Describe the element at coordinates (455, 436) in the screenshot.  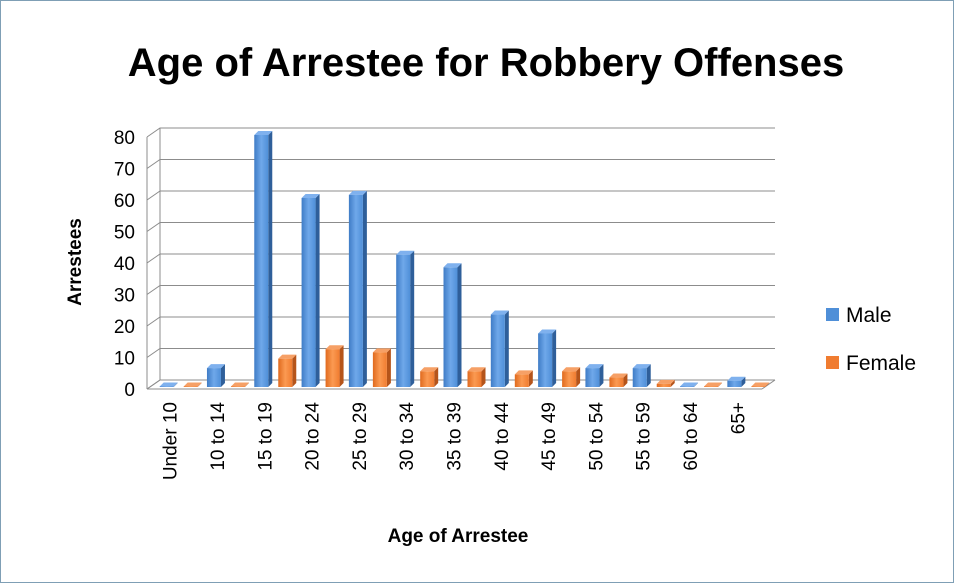
I see `x-tick-label: 35 to 39` at that location.